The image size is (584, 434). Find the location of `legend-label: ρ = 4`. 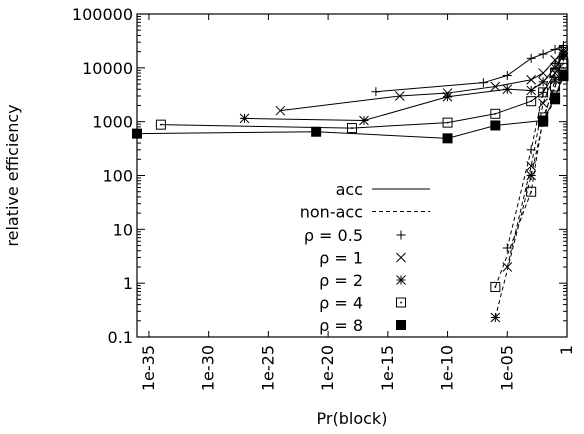

legend-label: ρ = 4 is located at coordinates (341, 303).